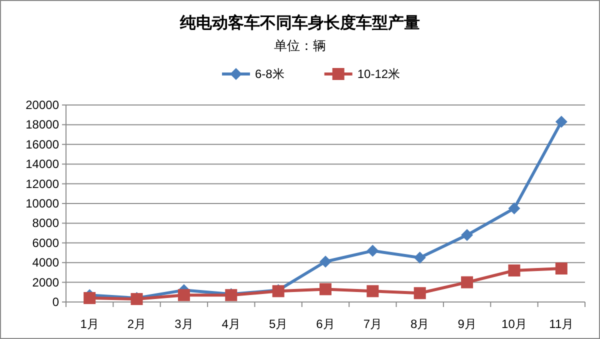 The height and width of the screenshot is (339, 600). What do you see at coordinates (184, 324) in the screenshot?
I see `x-tick-label: 3月` at bounding box center [184, 324].